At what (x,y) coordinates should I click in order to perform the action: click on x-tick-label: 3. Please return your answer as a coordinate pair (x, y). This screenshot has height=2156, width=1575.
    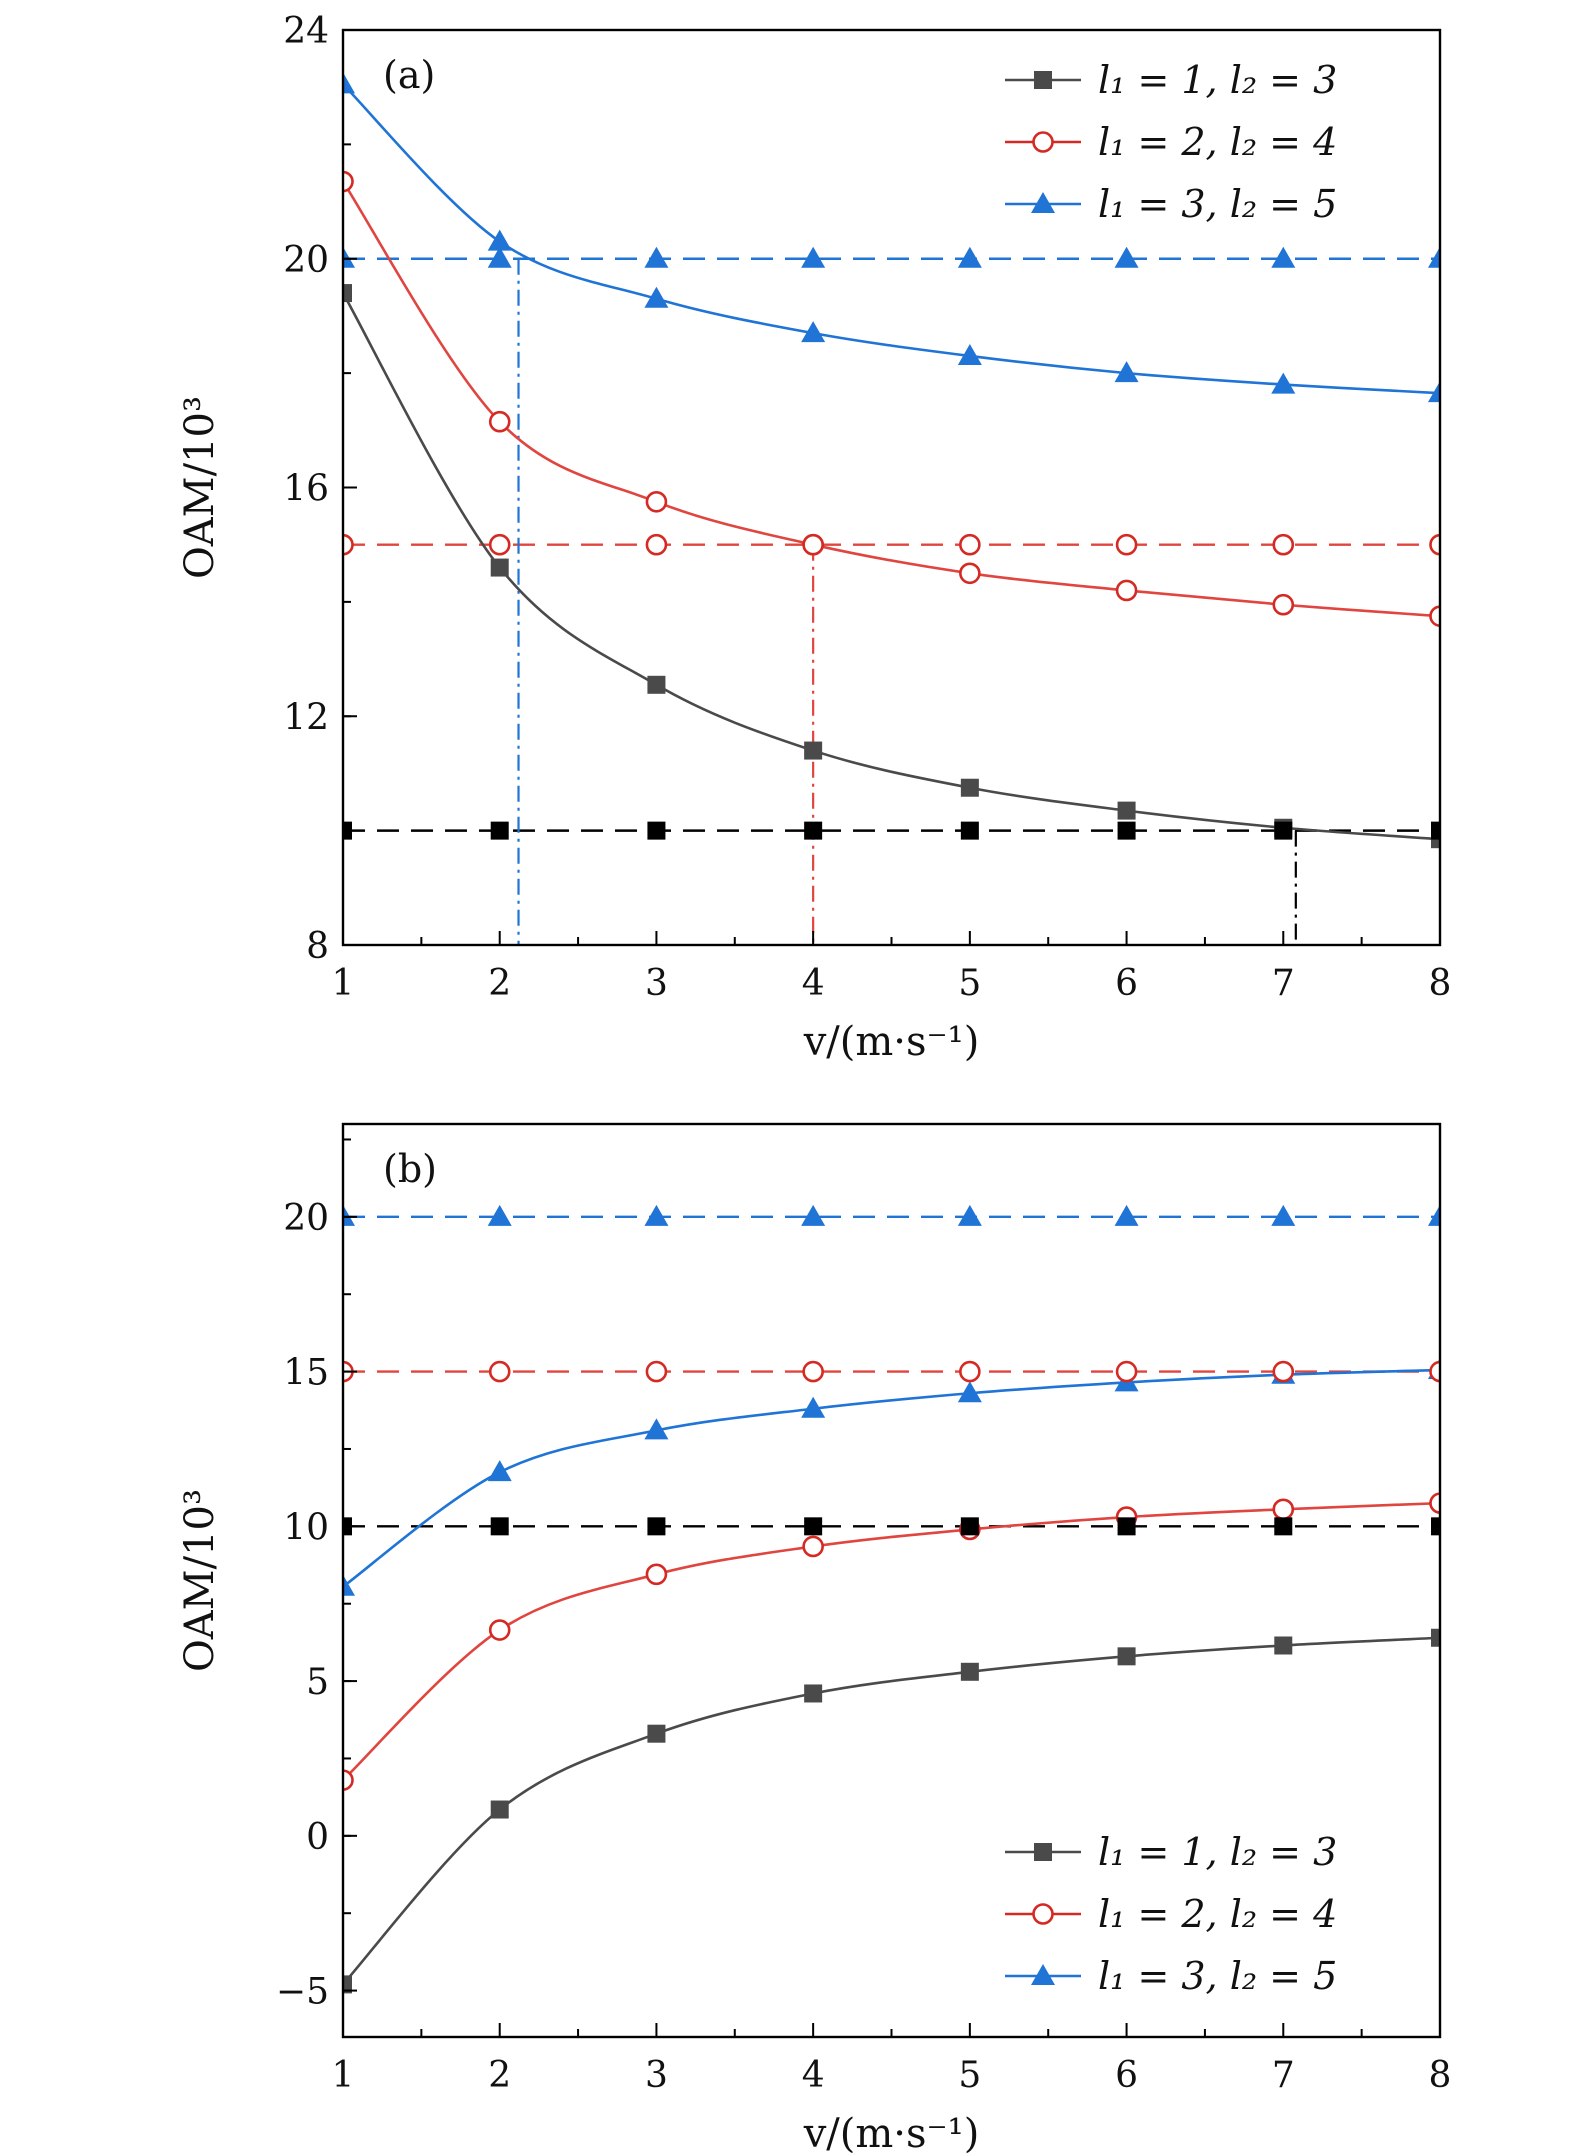
    Looking at the image, I should click on (656, 2075).